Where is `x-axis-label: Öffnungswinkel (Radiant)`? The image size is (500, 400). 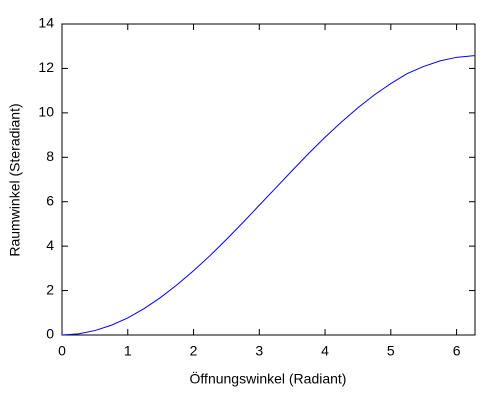 x-axis-label: Öffnungswinkel (Radiant) is located at coordinates (268, 378).